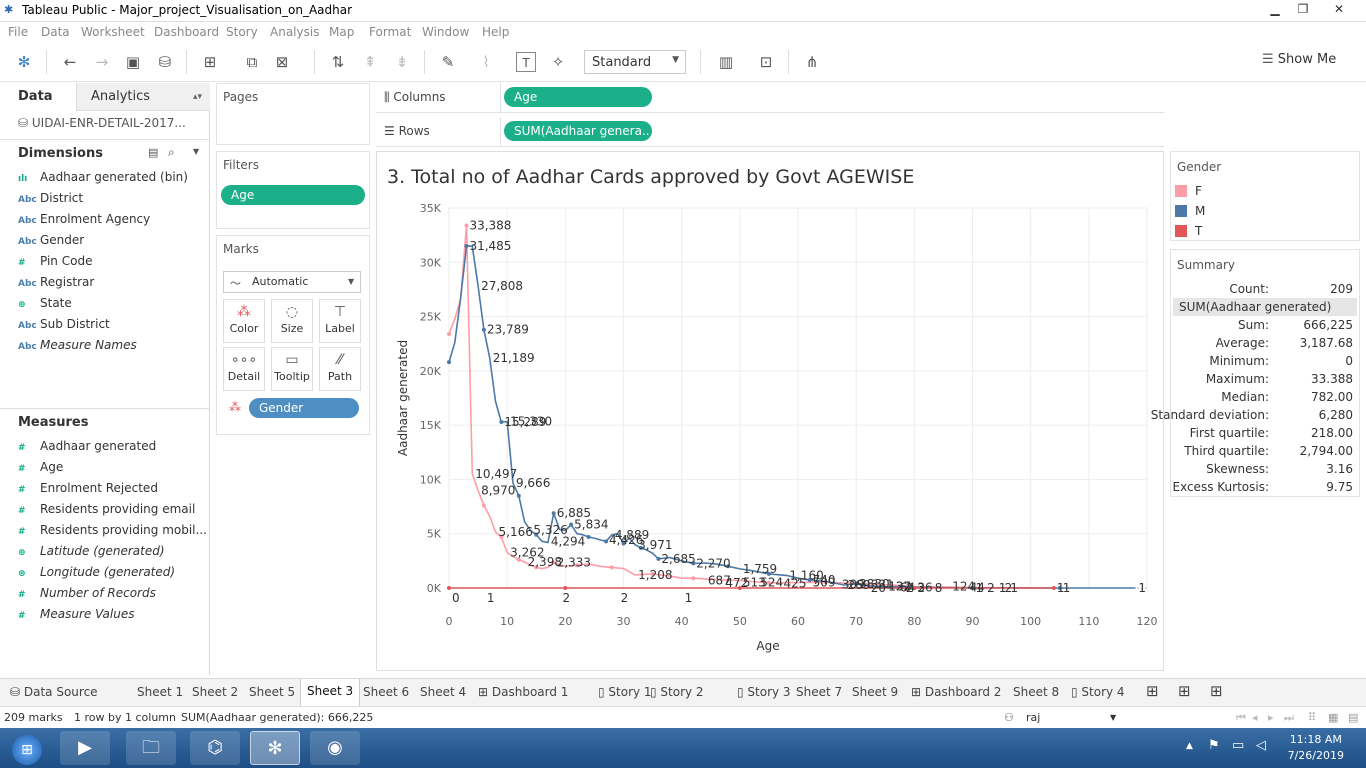 This screenshot has height=768, width=1366. What do you see at coordinates (1299, 59) in the screenshot?
I see `show-me-button: ☰ Show Me` at bounding box center [1299, 59].